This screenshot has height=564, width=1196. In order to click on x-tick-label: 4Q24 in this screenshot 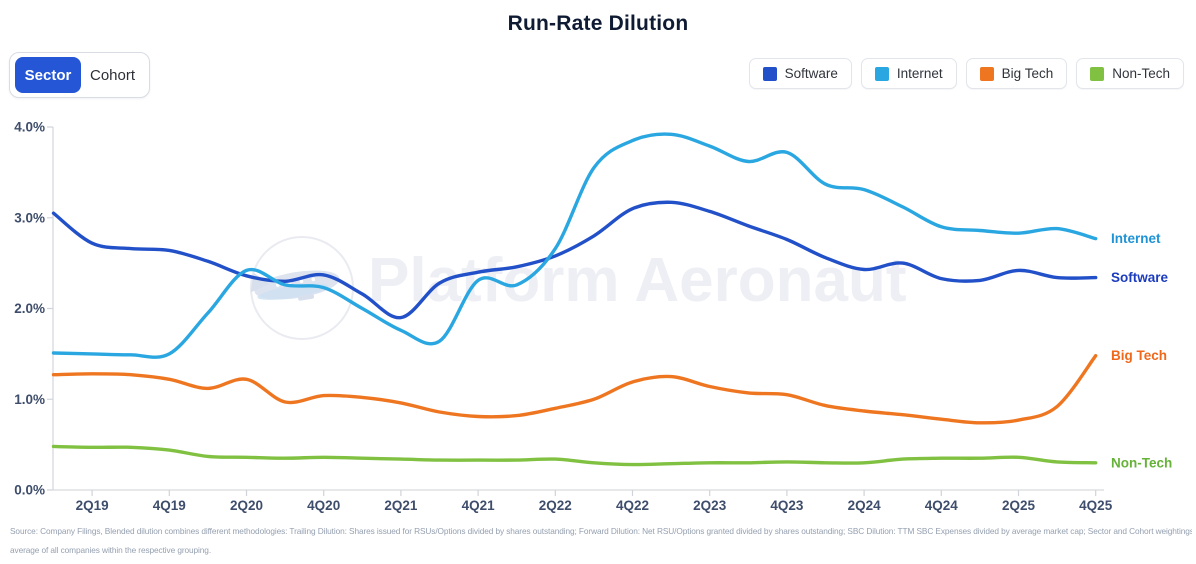, I will do `click(942, 505)`.